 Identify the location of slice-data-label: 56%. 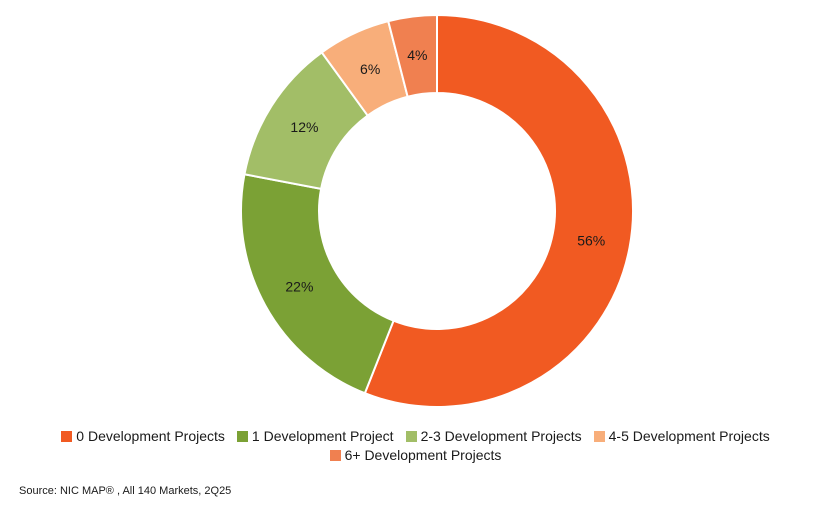
(591, 240).